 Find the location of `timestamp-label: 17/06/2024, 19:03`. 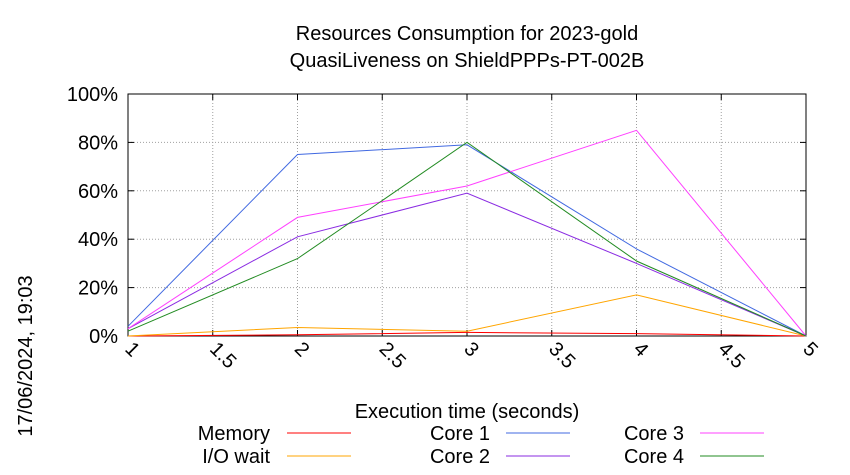

timestamp-label: 17/06/2024, 19:03 is located at coordinates (26, 355).